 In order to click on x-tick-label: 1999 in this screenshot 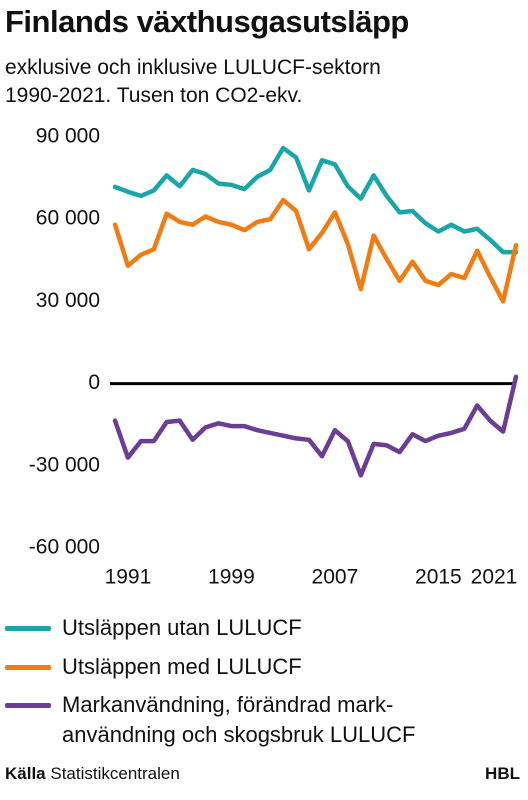, I will do `click(231, 577)`.